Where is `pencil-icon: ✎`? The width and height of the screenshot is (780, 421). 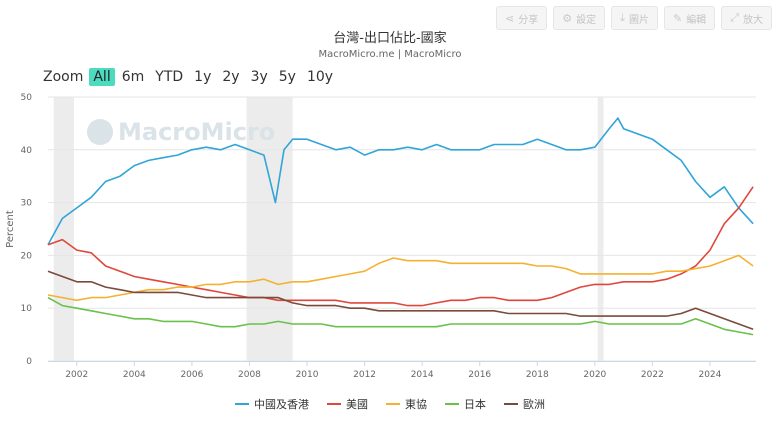 pencil-icon: ✎ is located at coordinates (677, 18).